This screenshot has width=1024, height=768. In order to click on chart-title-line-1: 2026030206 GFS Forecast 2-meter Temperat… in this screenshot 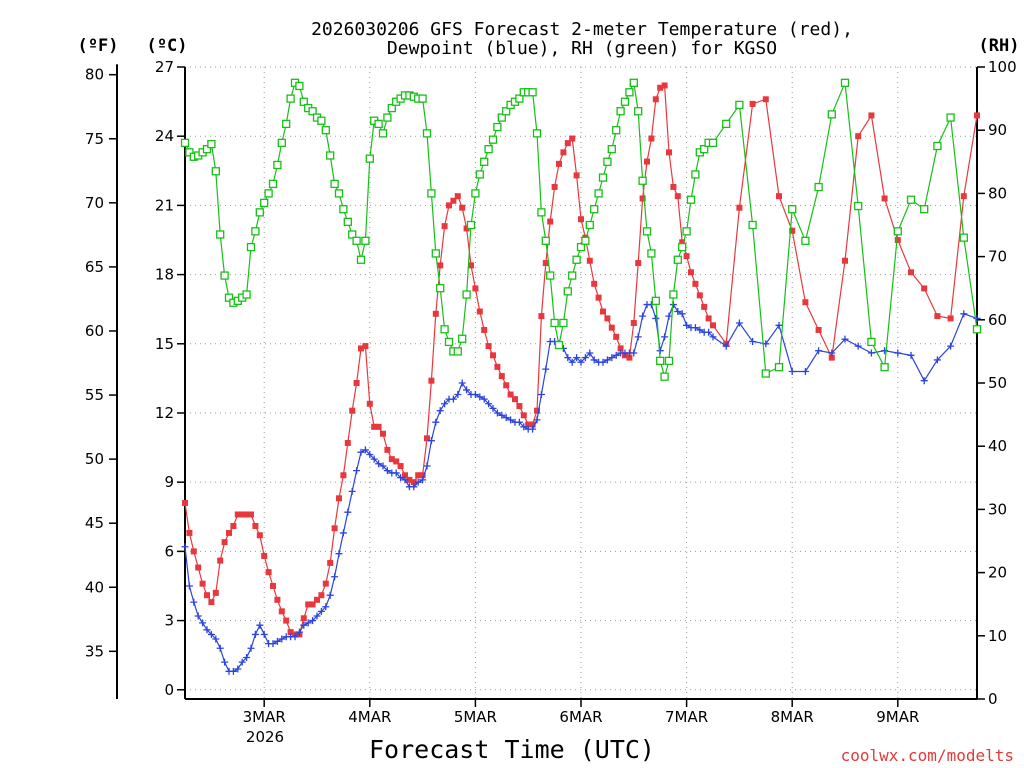, I will do `click(582, 29)`.